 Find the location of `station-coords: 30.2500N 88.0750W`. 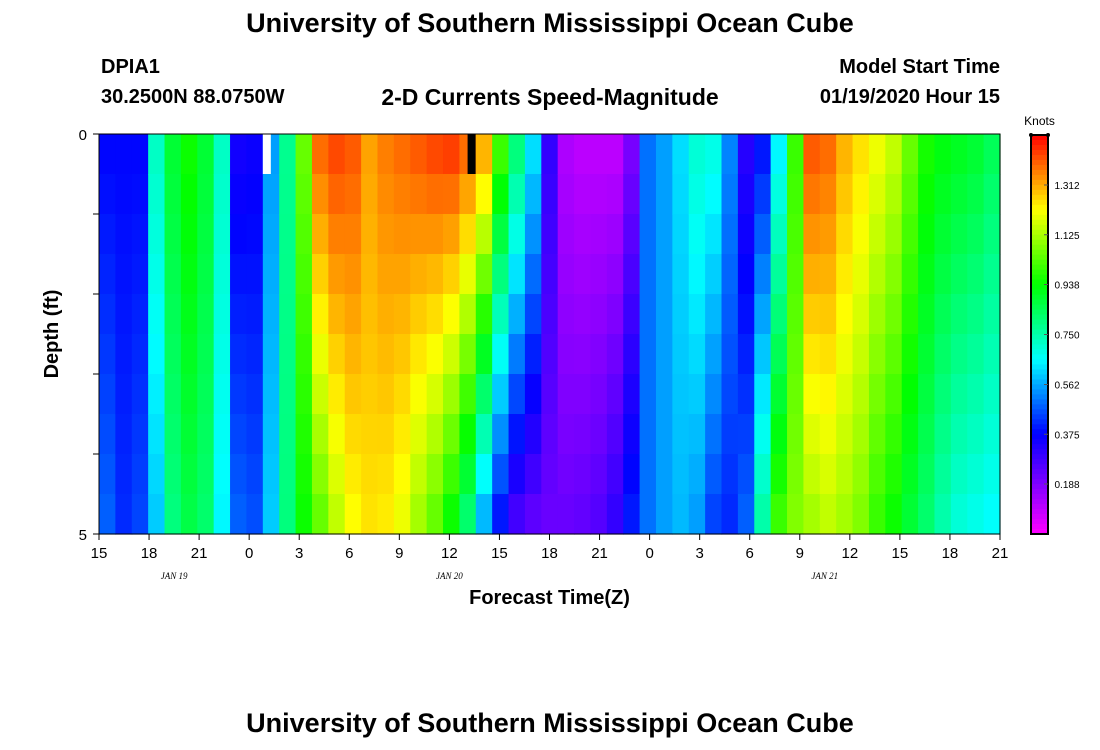

station-coords: 30.2500N 88.0750W is located at coordinates (193, 97).